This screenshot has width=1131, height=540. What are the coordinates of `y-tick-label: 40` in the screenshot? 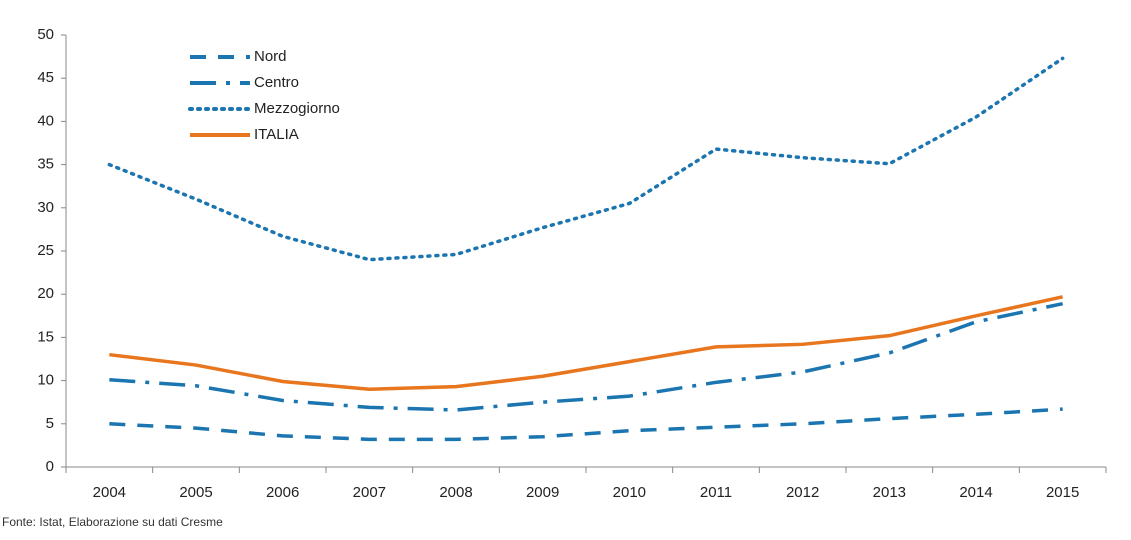 It's located at (45, 120).